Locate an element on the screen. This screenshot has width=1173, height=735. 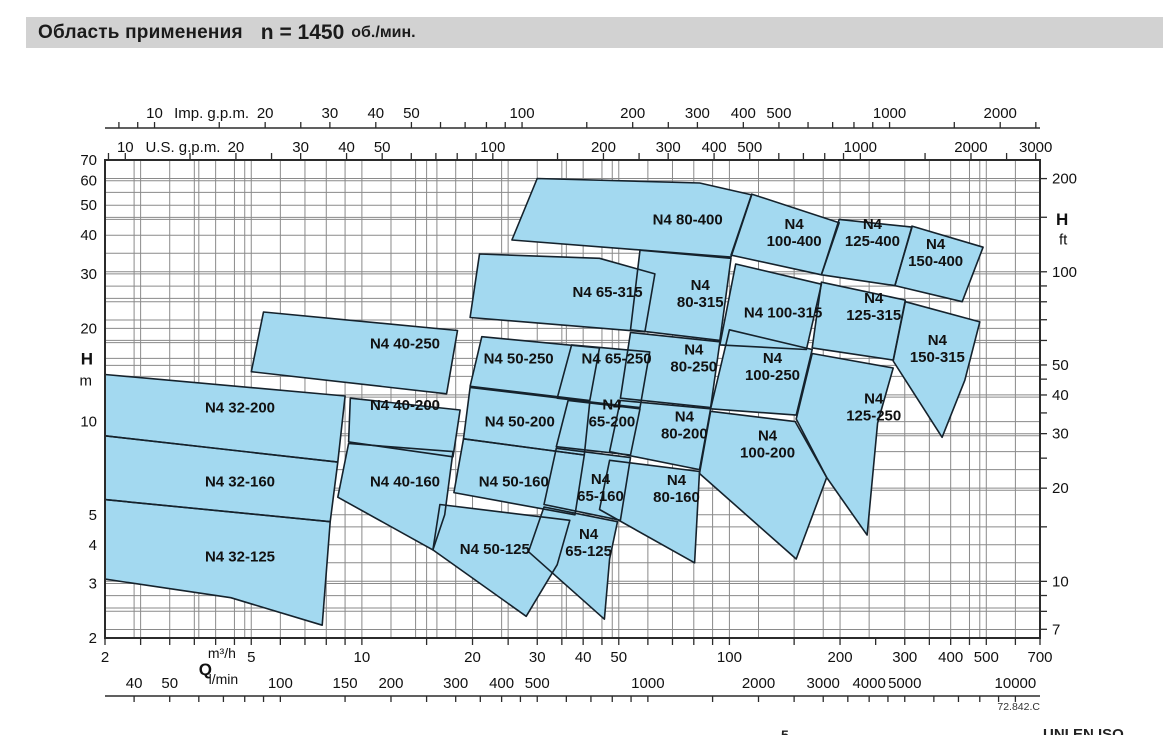
region-label-n4-40-160: N4 40-160 is located at coordinates (405, 482).